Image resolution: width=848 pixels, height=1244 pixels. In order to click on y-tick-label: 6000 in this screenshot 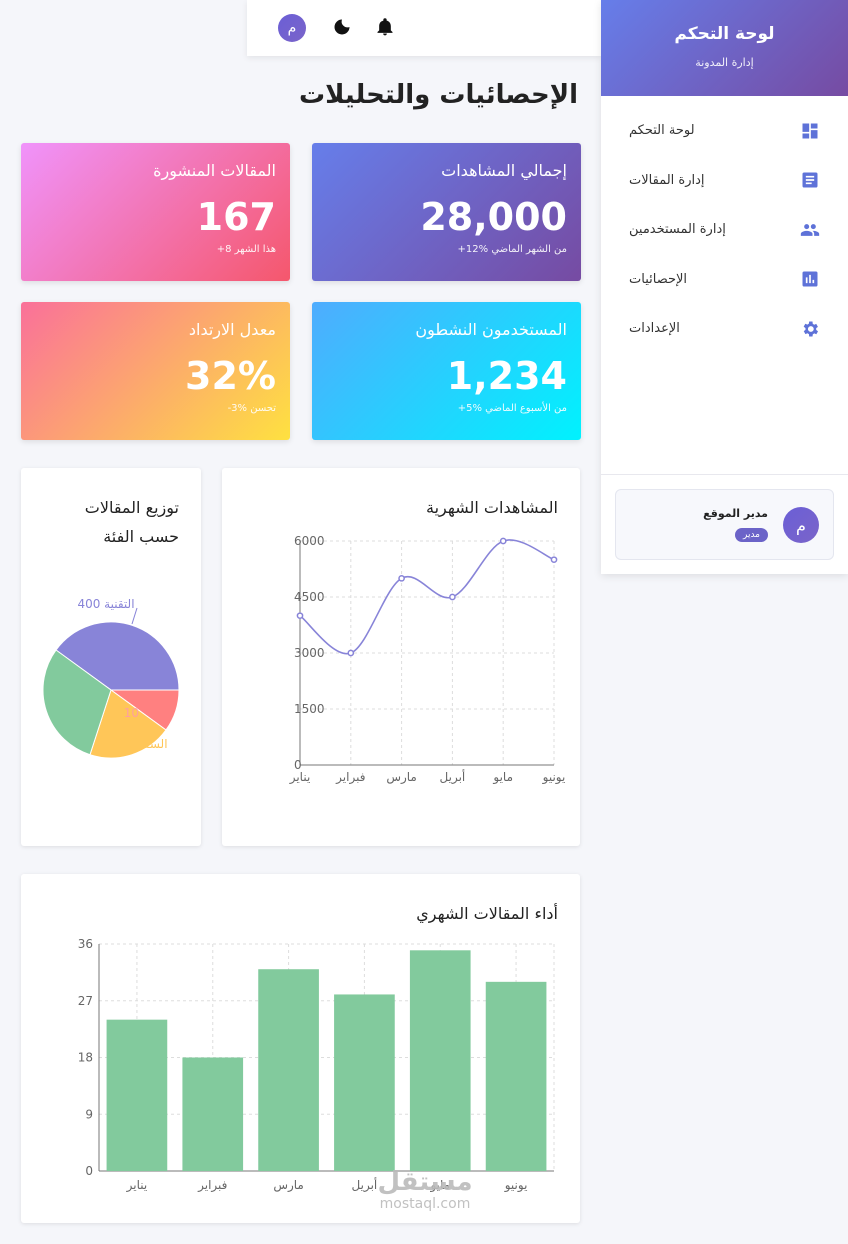, I will do `click(309, 541)`.